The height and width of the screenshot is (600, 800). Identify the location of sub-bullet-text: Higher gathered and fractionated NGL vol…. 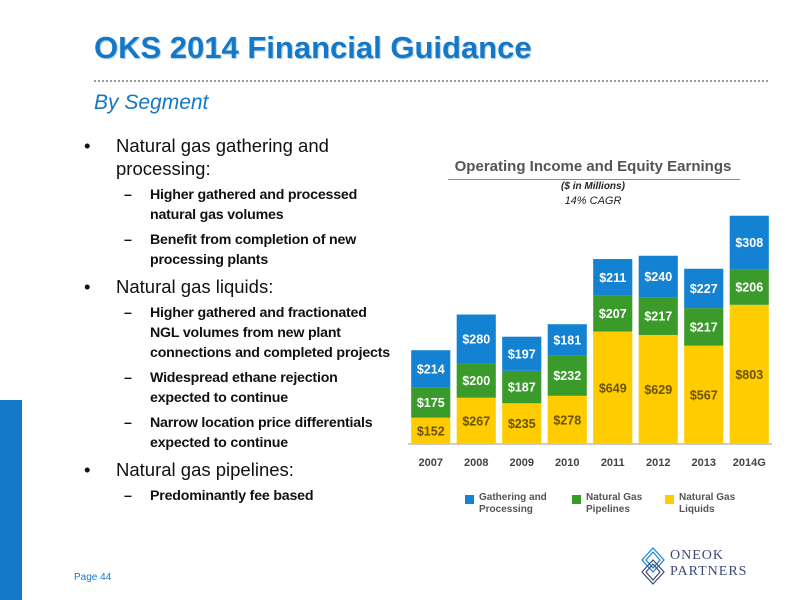
(270, 333).